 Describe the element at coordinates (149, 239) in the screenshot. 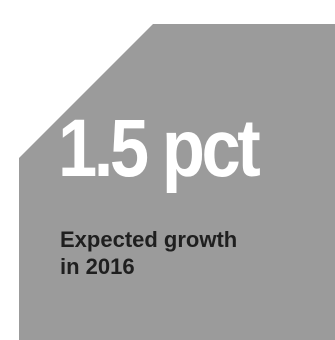

I see `caption-line-1: Expected growth` at that location.